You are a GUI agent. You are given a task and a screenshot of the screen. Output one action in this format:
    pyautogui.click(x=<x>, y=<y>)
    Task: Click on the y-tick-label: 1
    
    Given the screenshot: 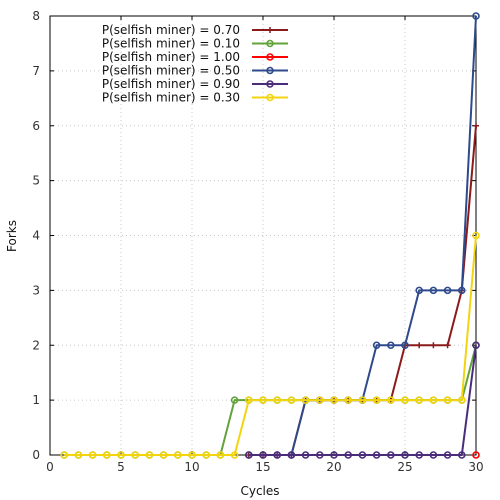 What is the action you would take?
    pyautogui.click(x=36, y=400)
    